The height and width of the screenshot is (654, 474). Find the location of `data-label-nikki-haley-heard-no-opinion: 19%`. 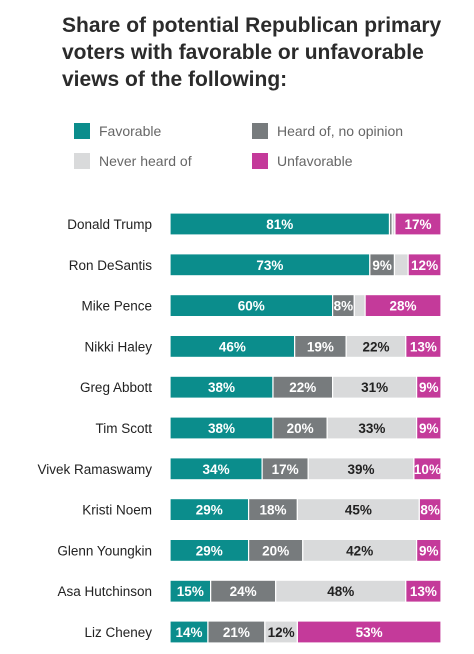

data-label-nikki-haley-heard-no-opinion: 19% is located at coordinates (320, 346).